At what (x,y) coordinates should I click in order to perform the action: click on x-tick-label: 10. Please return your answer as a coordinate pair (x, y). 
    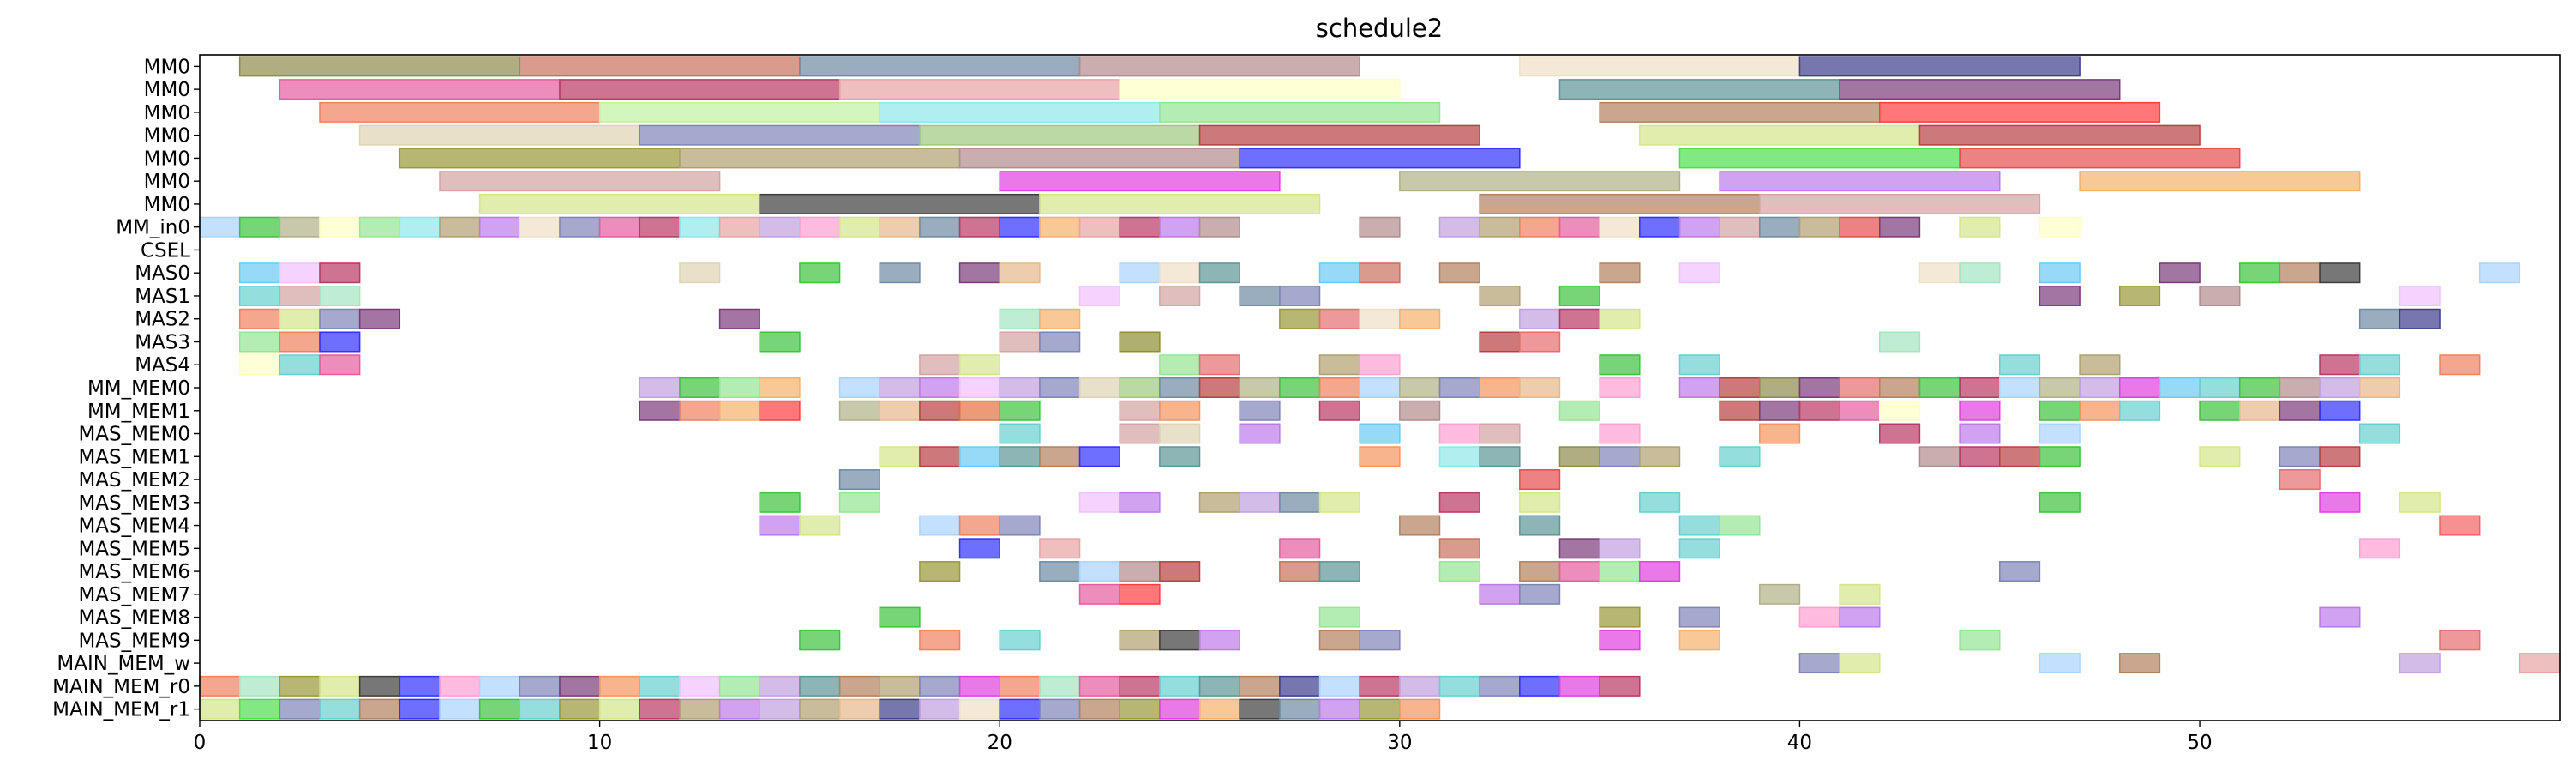
    Looking at the image, I should click on (599, 743).